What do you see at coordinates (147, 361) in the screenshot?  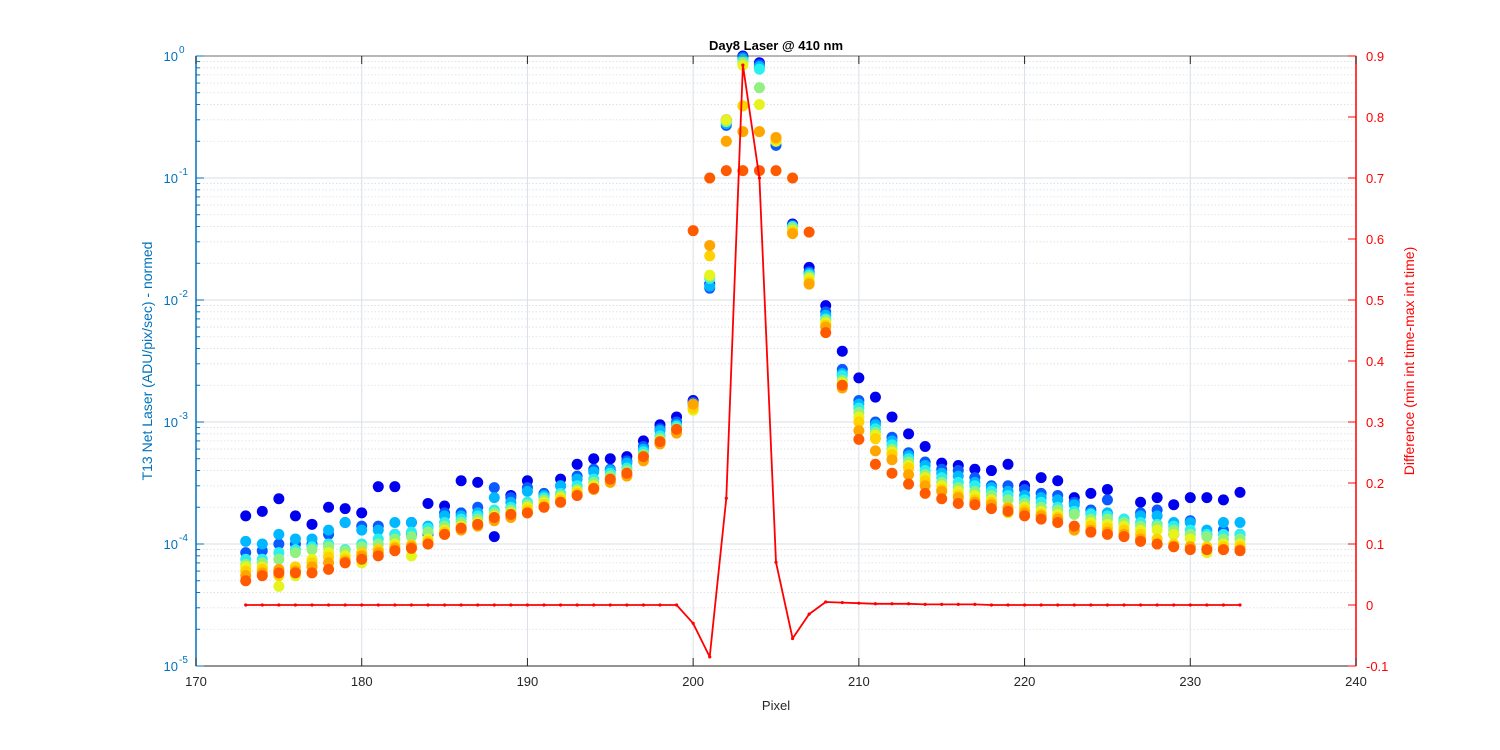 I see `left-y-axis-label: T13 Net Laser (ADU/pix/sec) - normed` at bounding box center [147, 361].